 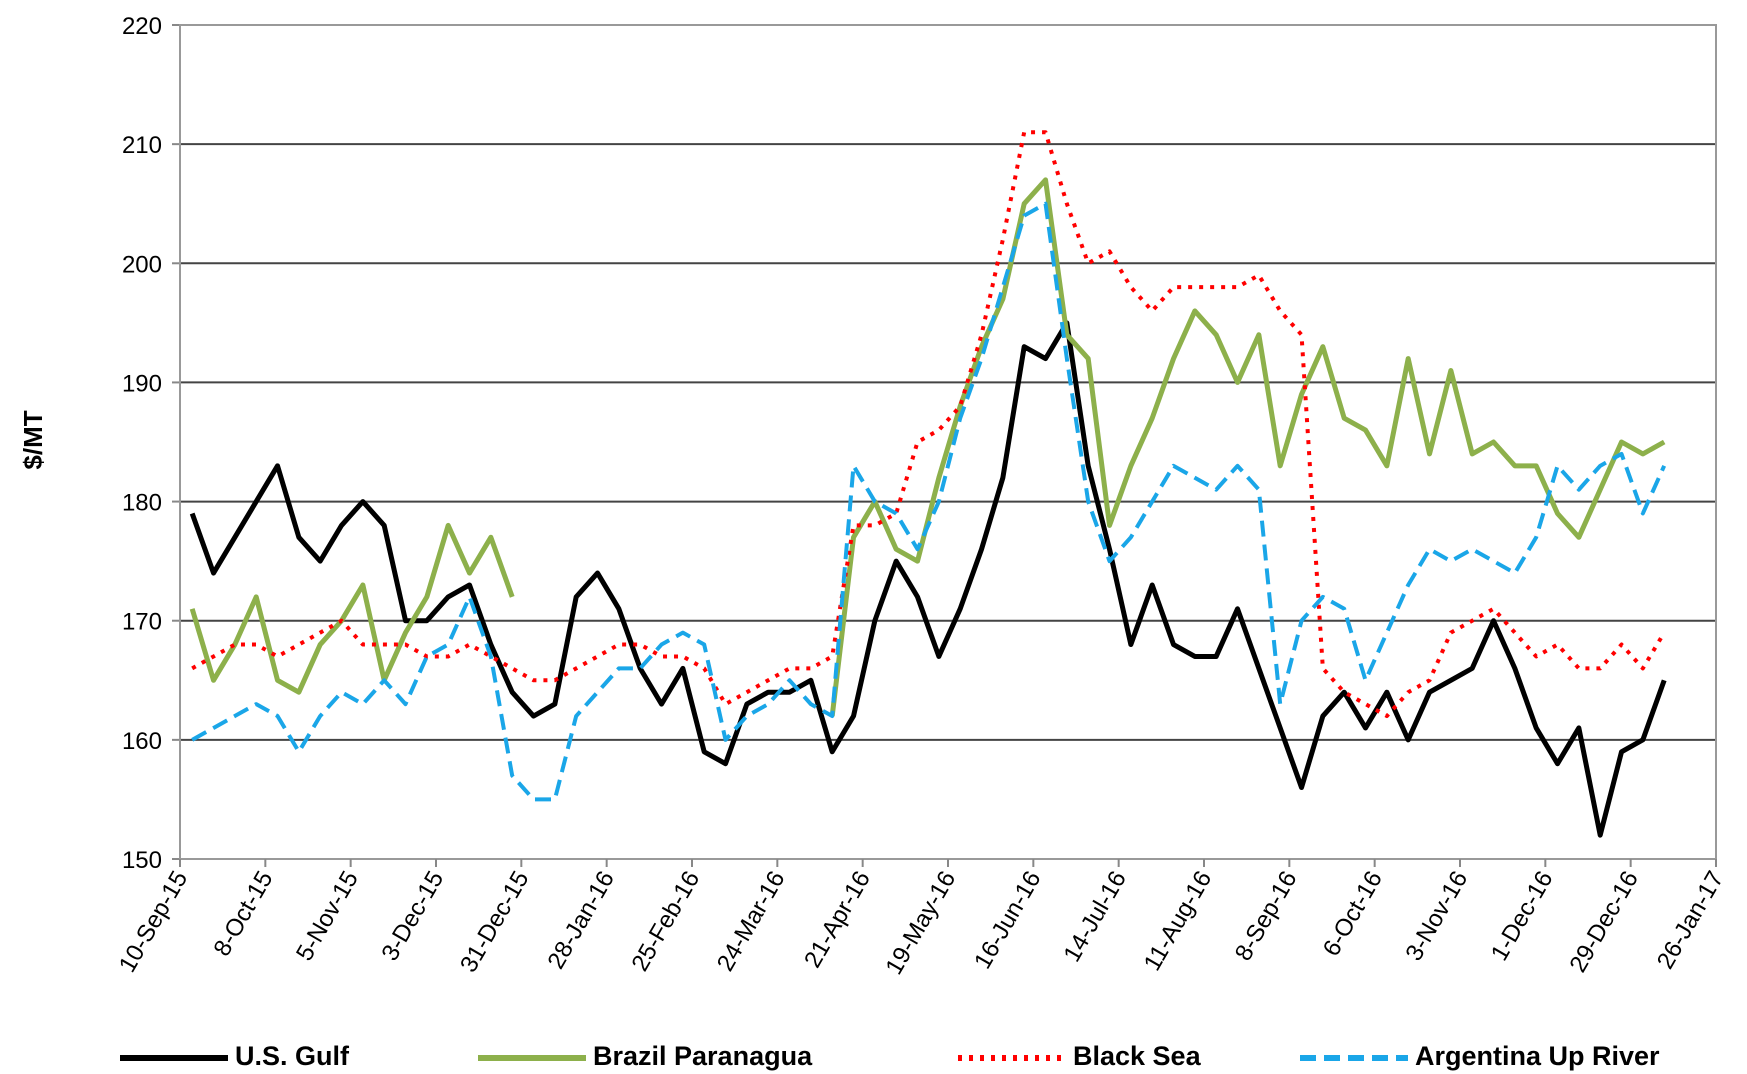 What do you see at coordinates (33, 439) in the screenshot?
I see `y-axis-label: $/MT` at bounding box center [33, 439].